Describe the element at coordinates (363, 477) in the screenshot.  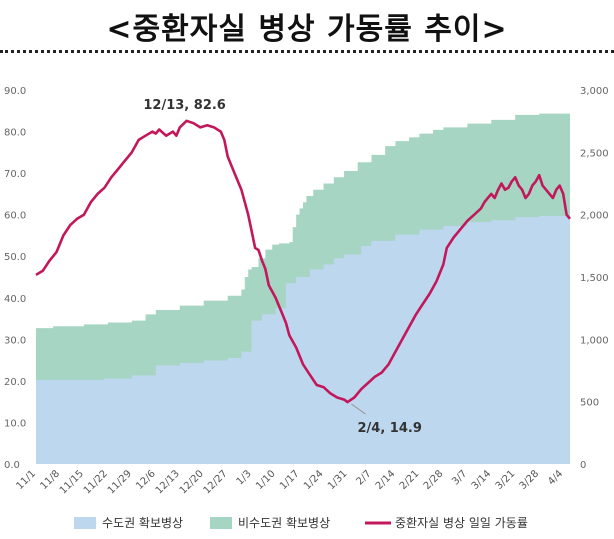
I see `x-tick-label: 2/7` at that location.